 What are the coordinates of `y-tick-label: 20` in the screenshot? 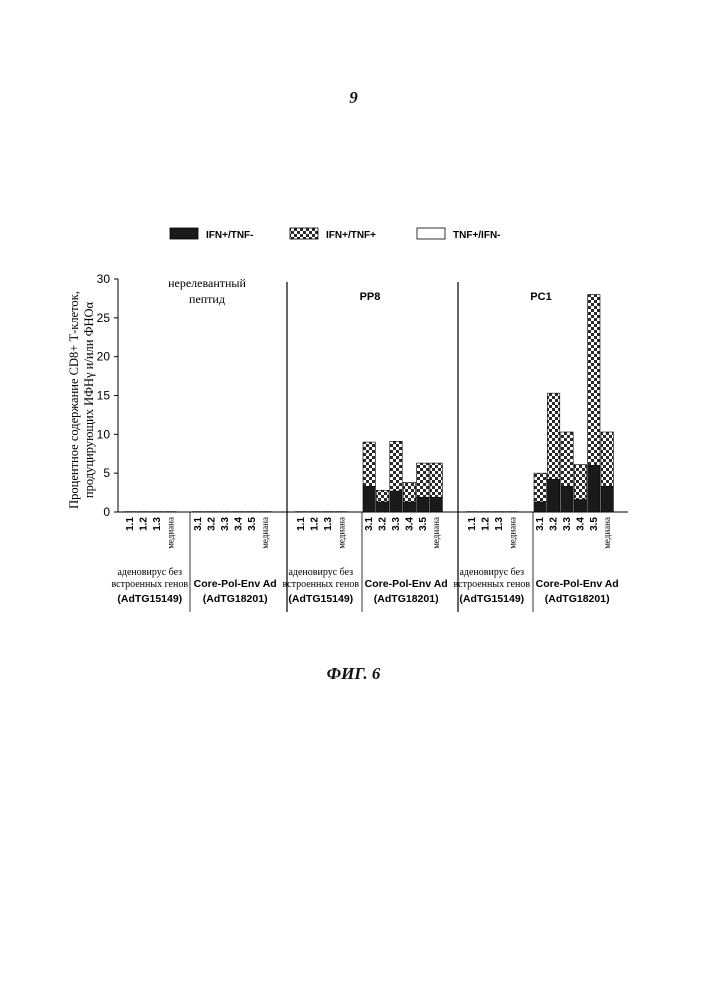 It's located at (104, 357).